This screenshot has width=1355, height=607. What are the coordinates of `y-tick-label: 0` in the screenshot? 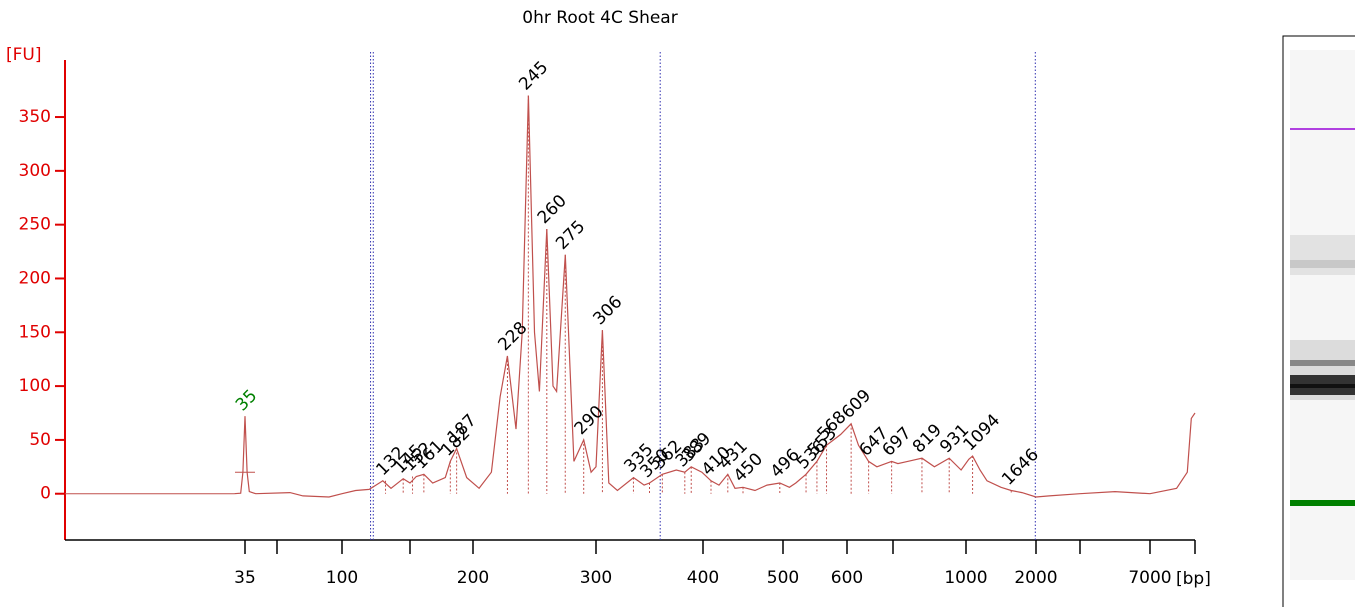 It's located at (45, 494).